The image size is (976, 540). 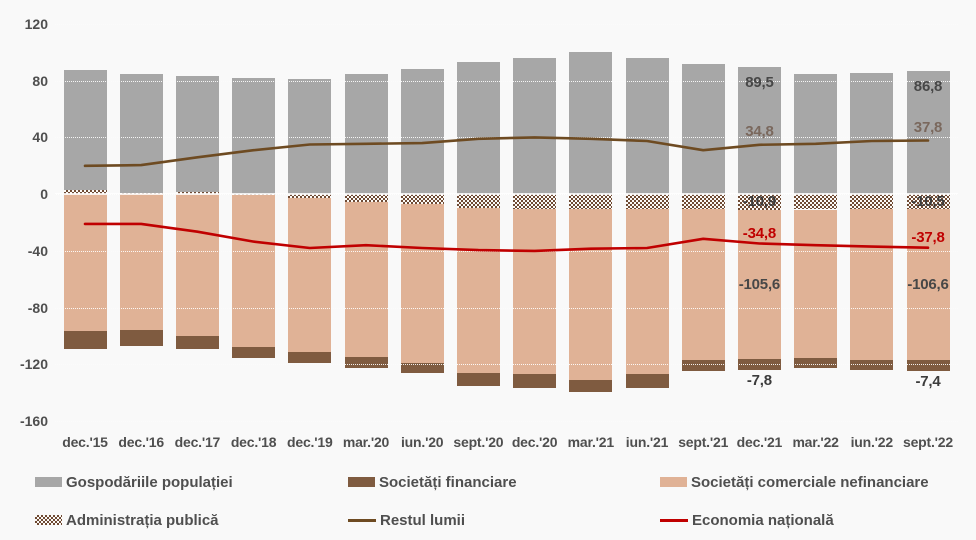 I want to click on legend-label-rest_of_world: Restul lumii, so click(x=423, y=520).